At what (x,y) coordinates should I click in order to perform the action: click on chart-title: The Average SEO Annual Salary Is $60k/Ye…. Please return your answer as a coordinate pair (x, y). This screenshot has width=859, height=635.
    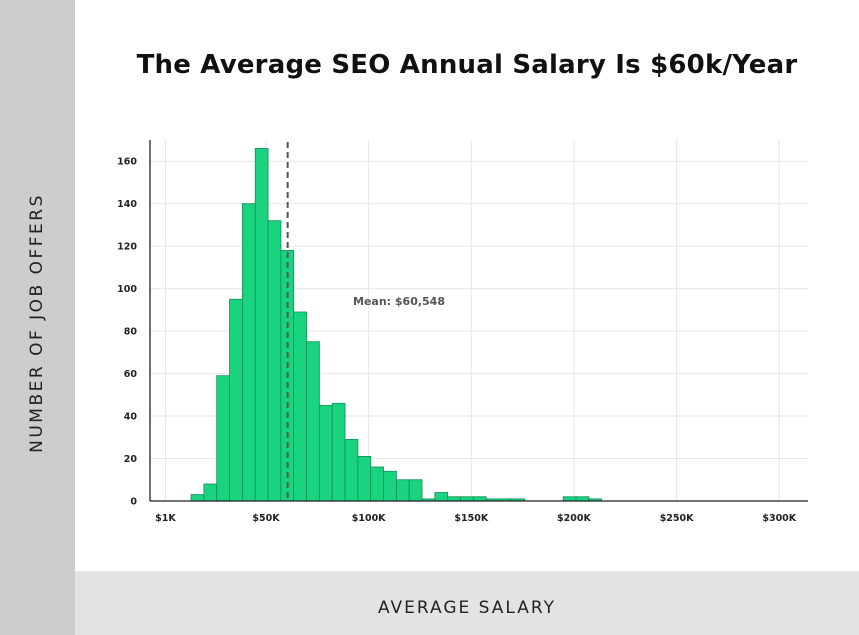
    Looking at the image, I should click on (467, 65).